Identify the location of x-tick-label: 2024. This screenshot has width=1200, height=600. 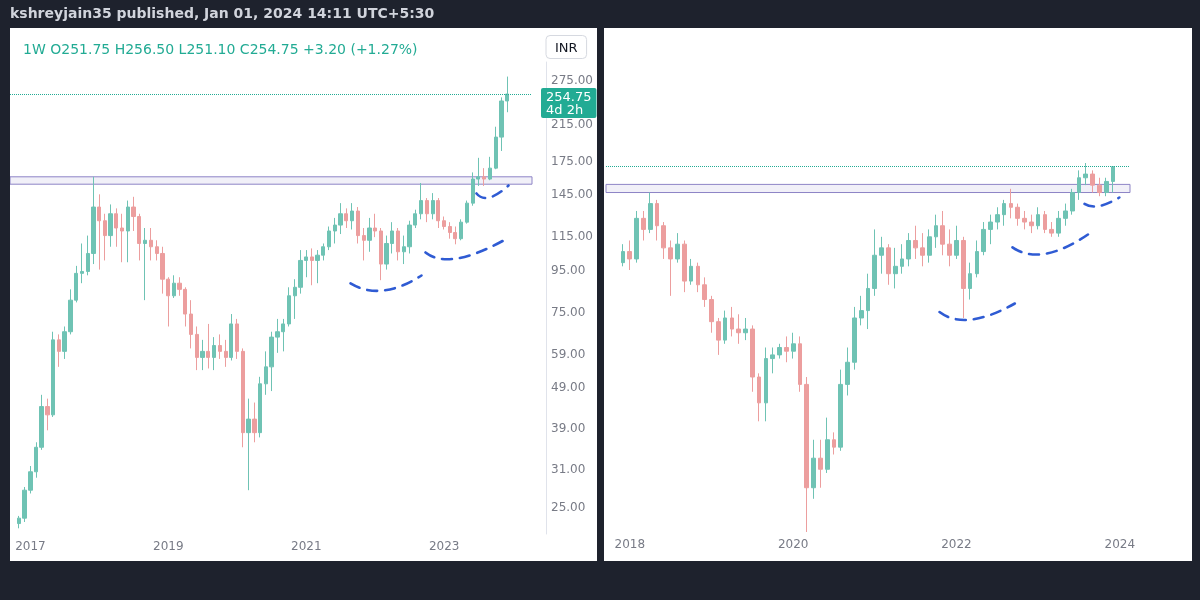
(1120, 544).